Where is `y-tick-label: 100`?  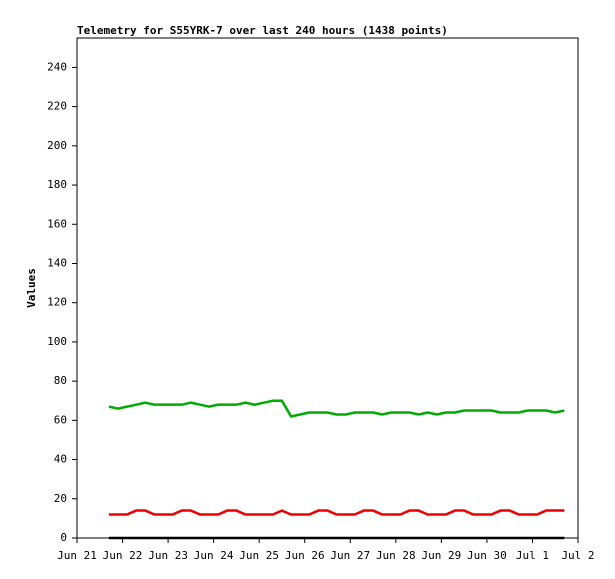 y-tick-label: 100 is located at coordinates (57, 341).